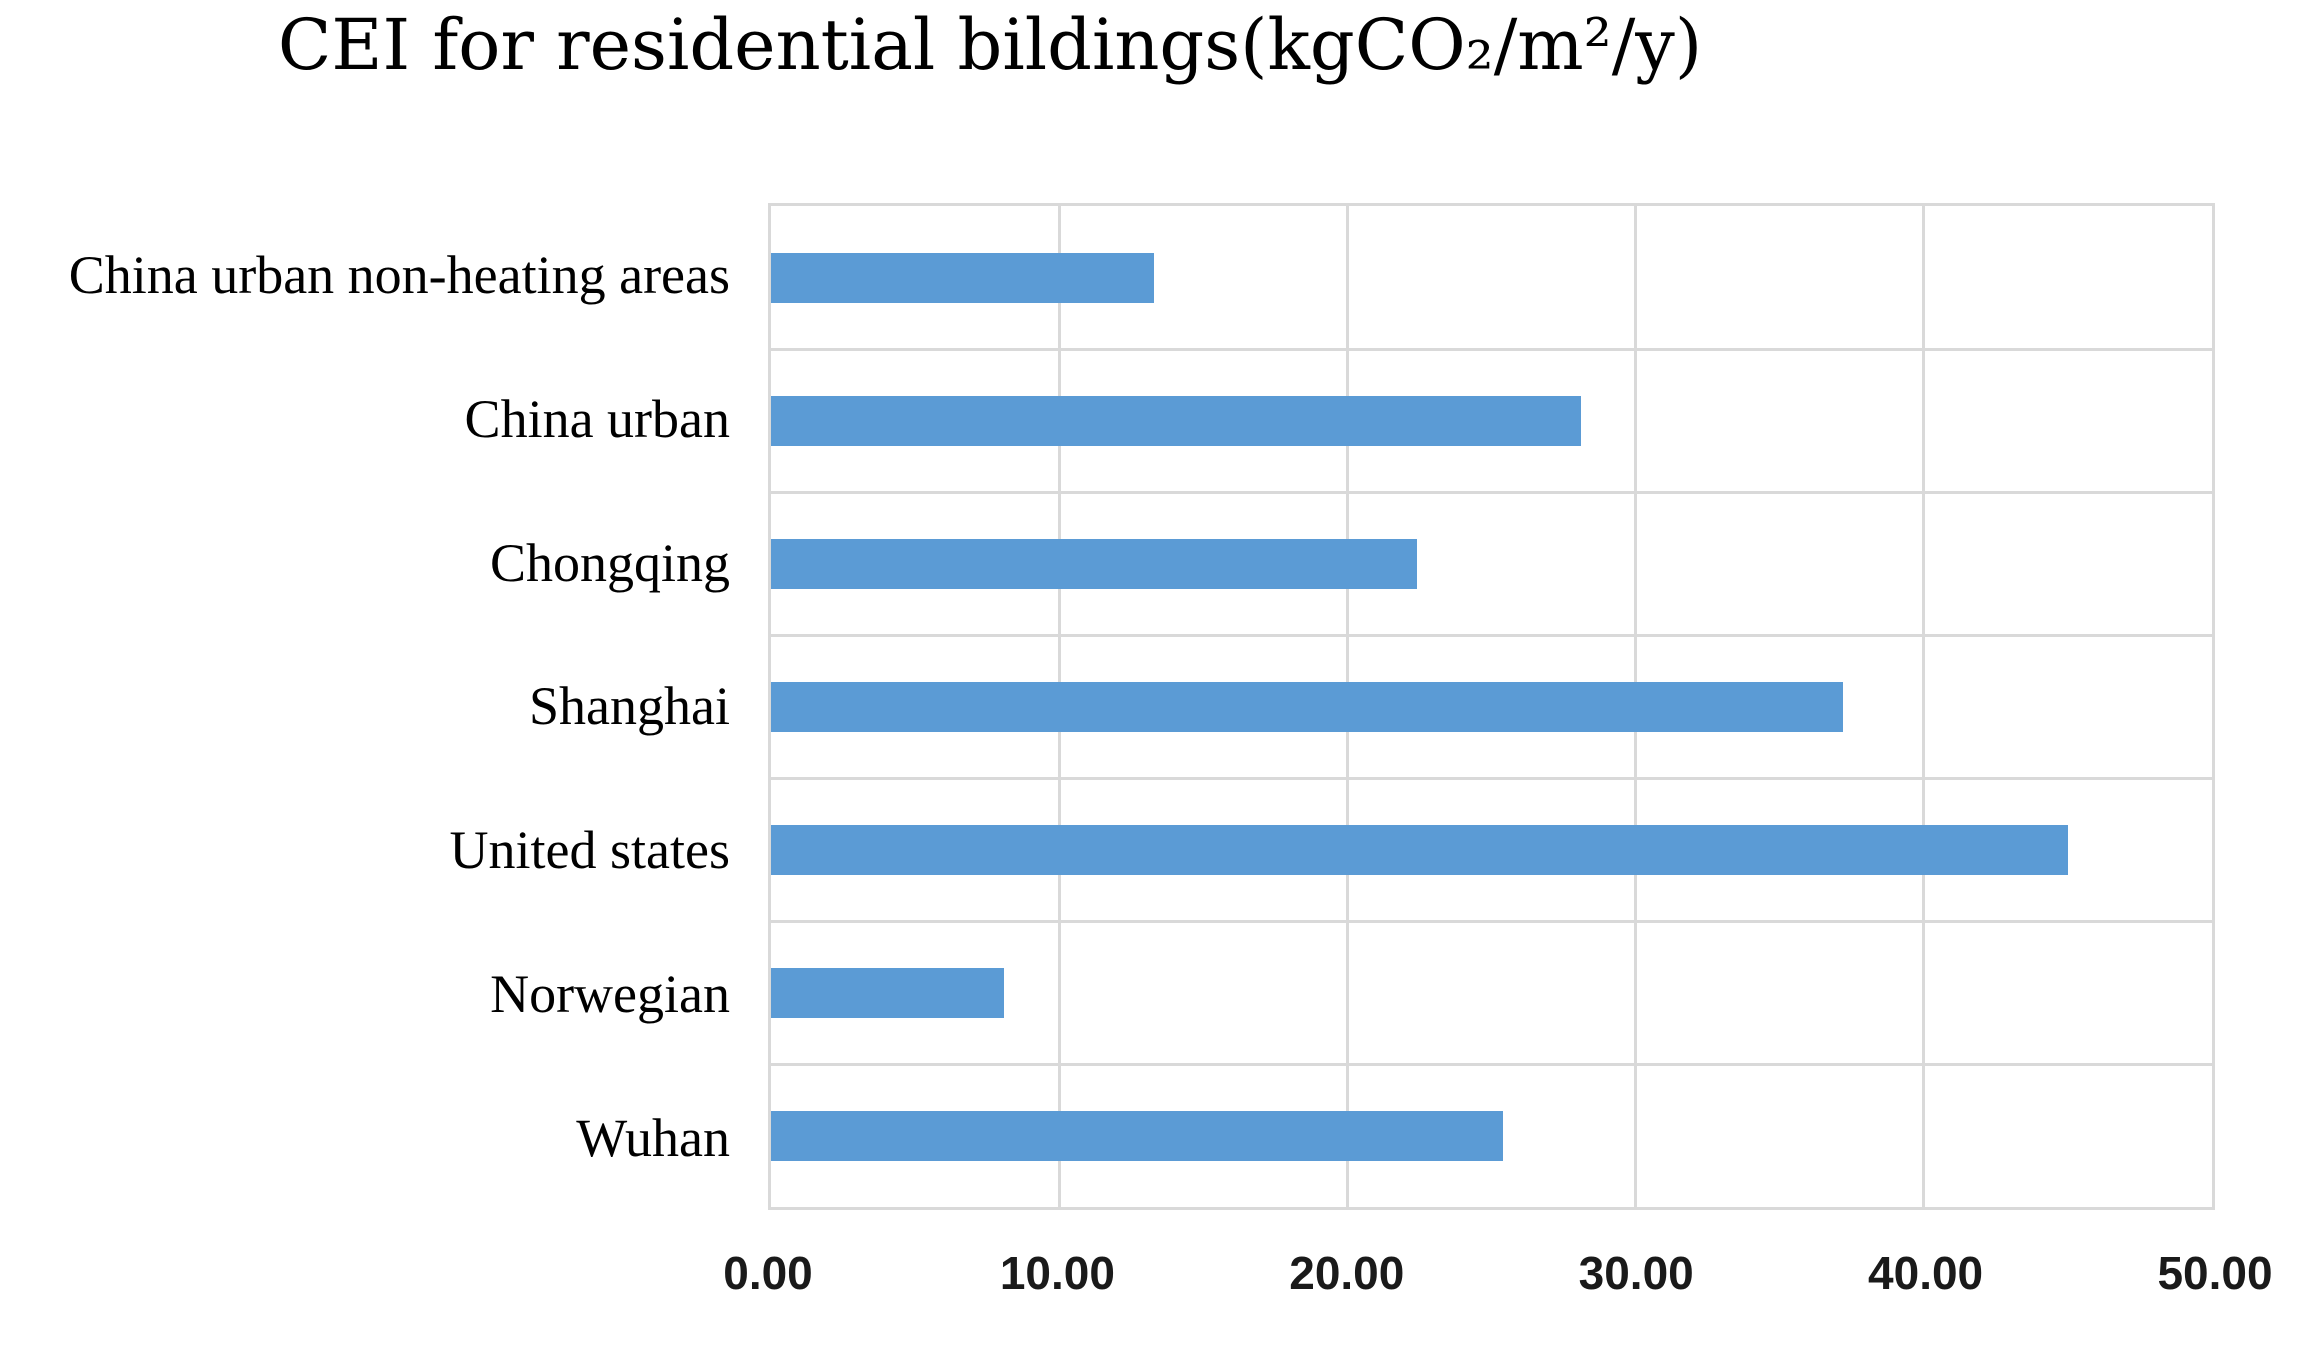 This screenshot has width=2306, height=1350. I want to click on category-label: Shanghai, so click(629, 706).